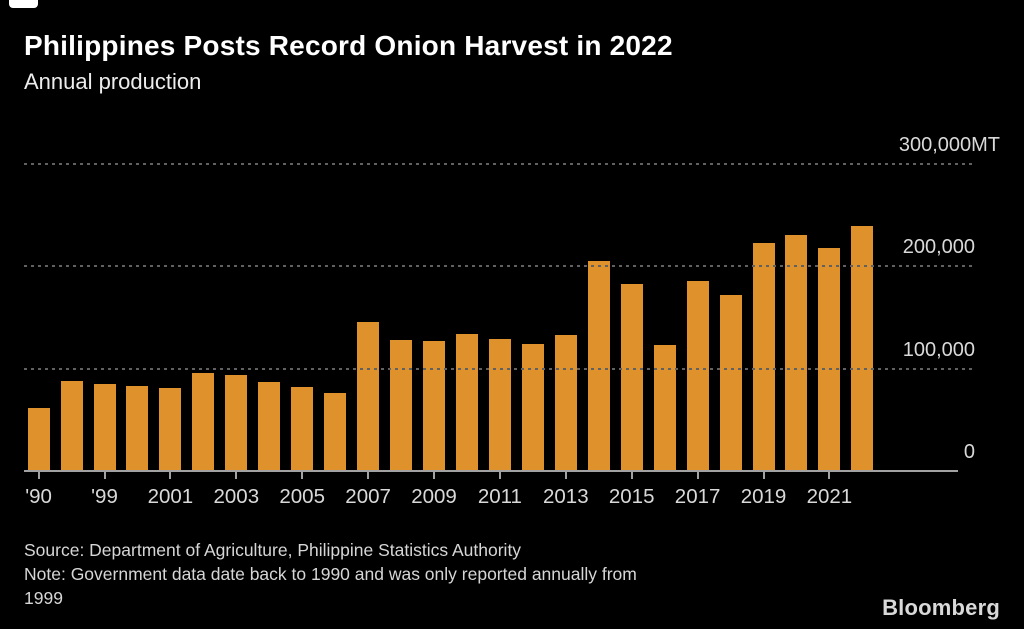 This screenshot has width=1024, height=629. I want to click on y-axis-label-100000: 100,000, so click(938, 349).